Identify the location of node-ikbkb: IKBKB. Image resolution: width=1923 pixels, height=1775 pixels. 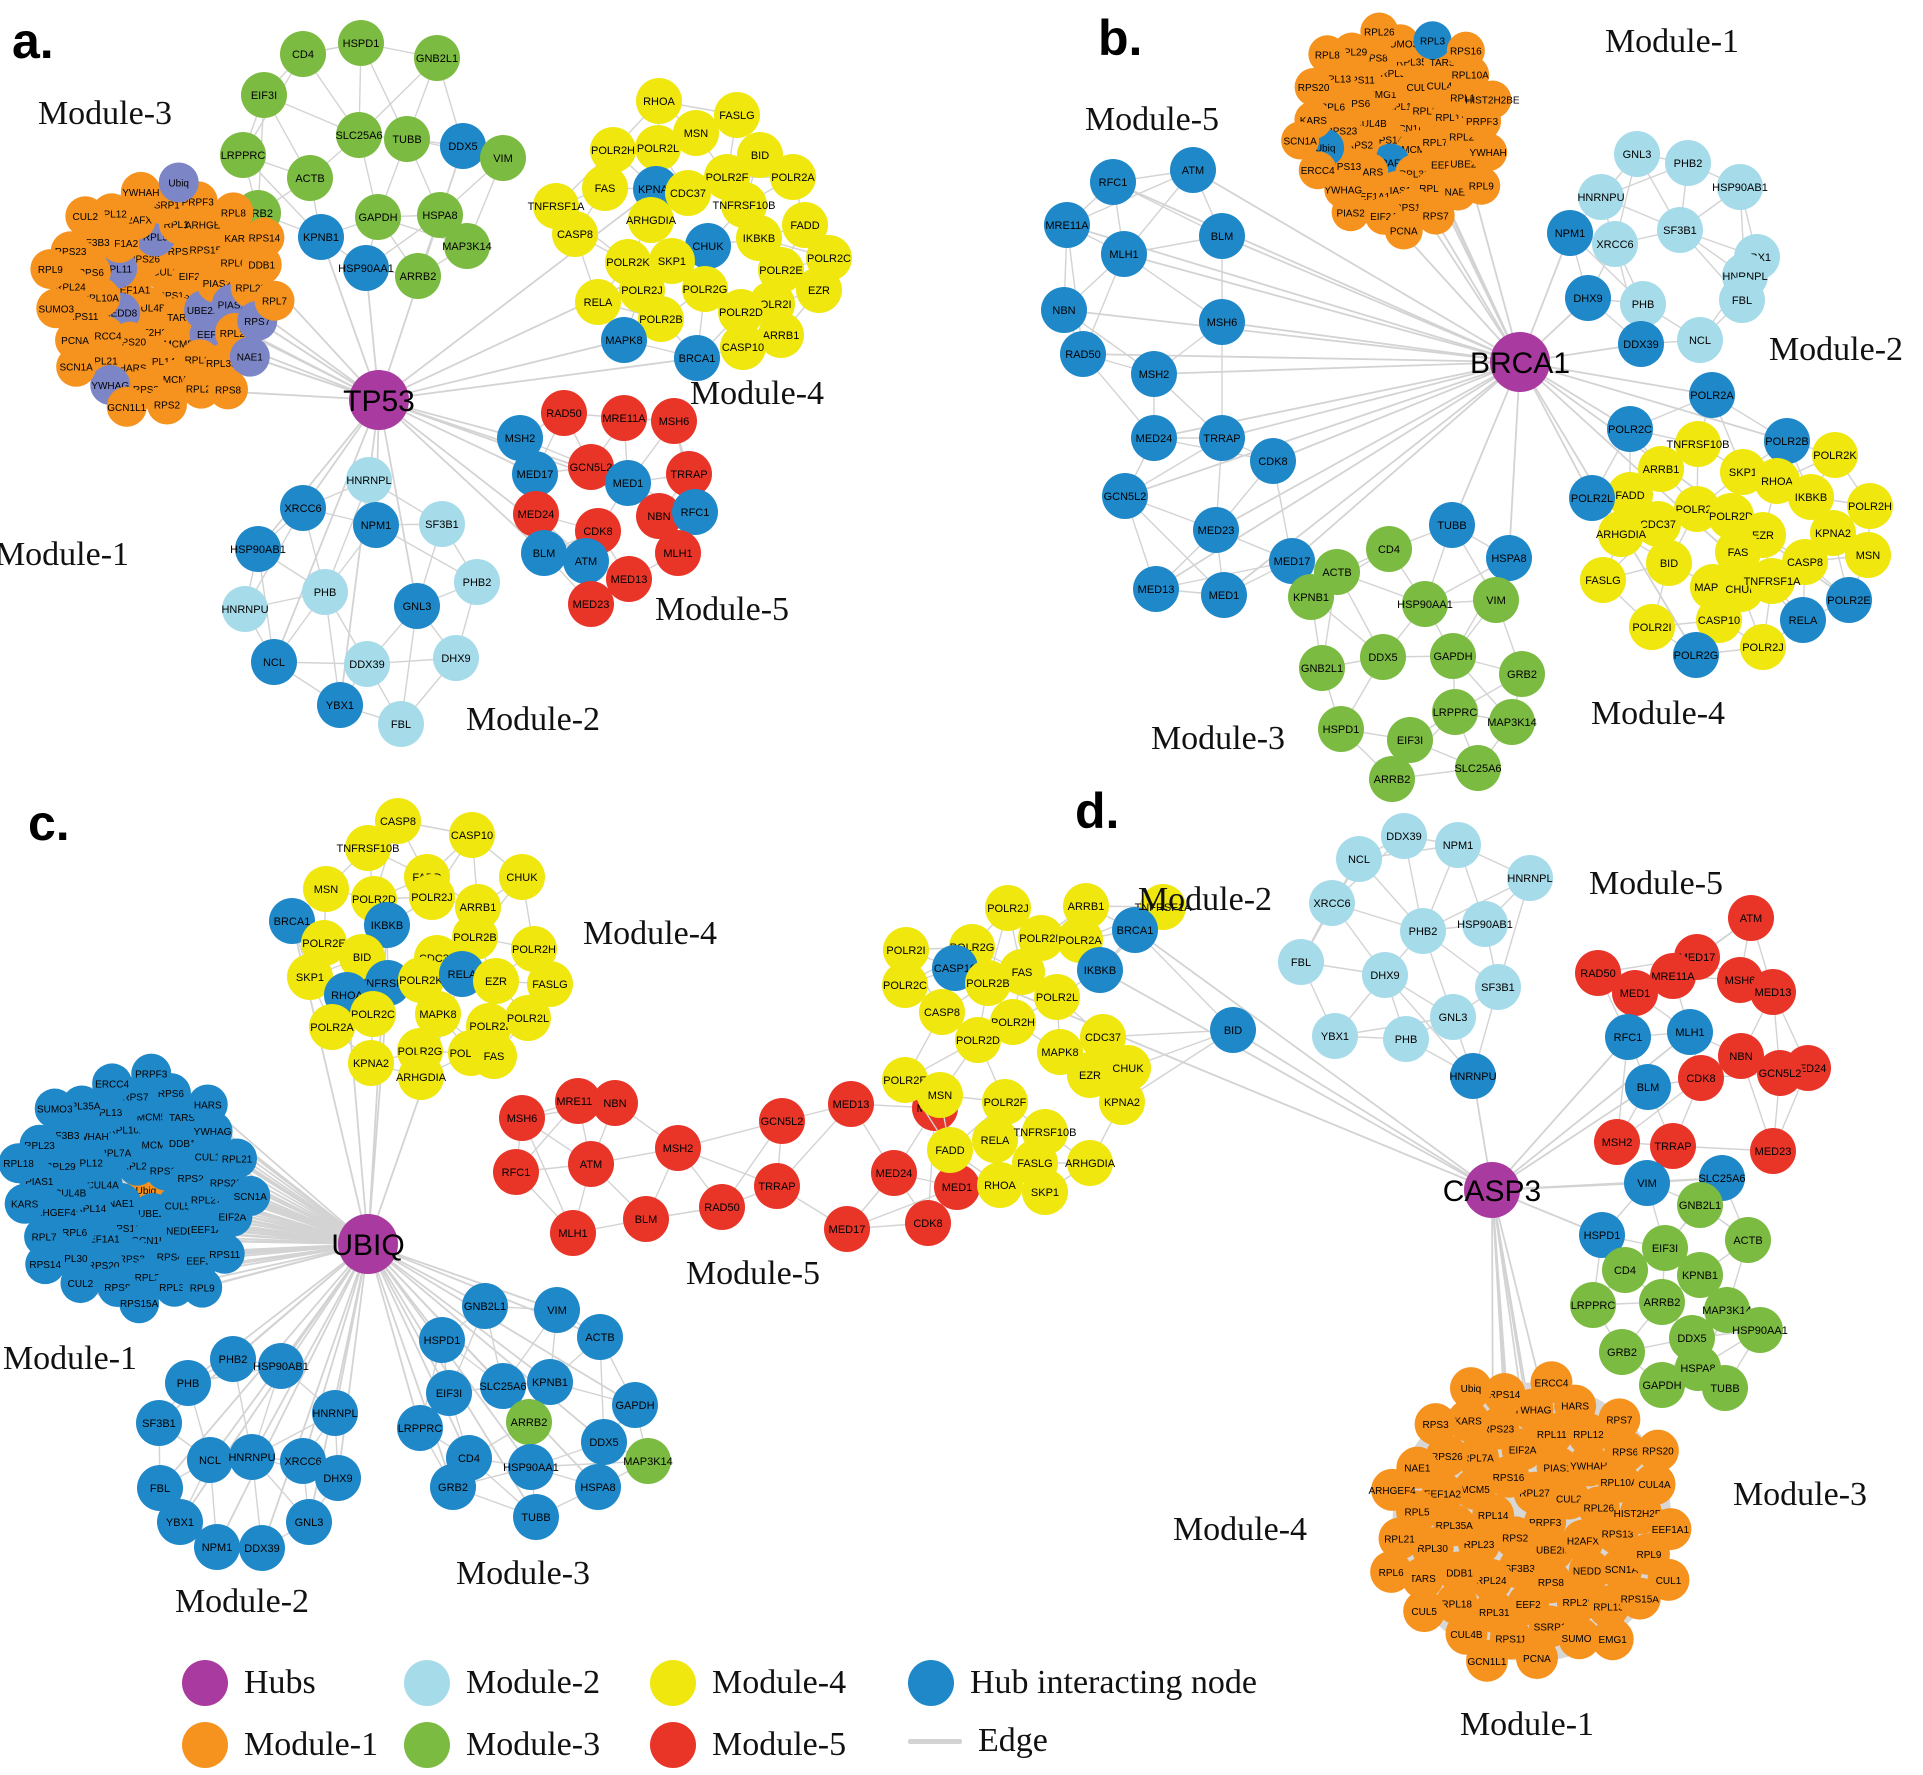
(759, 238).